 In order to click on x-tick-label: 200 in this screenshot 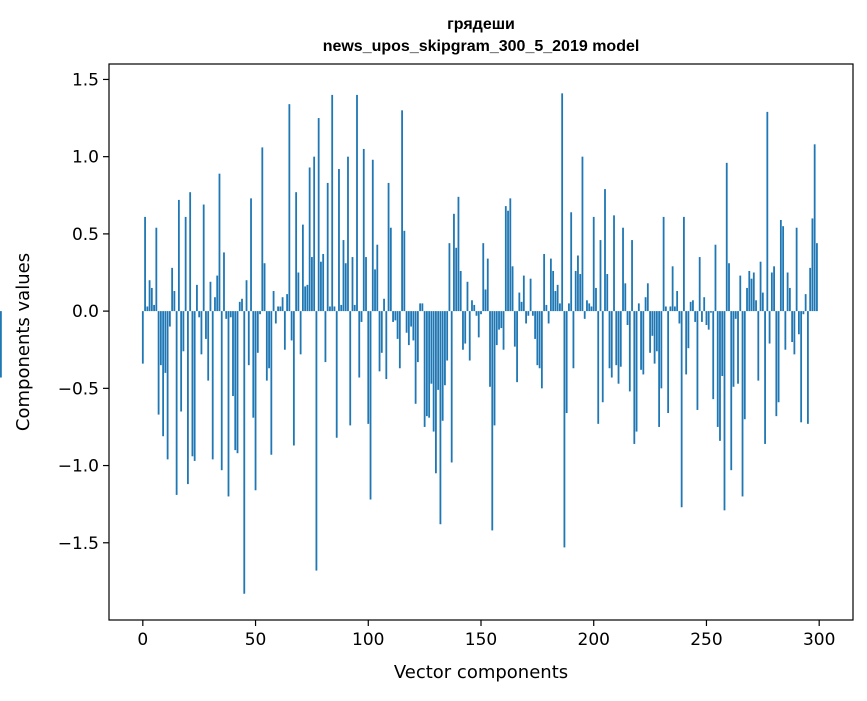, I will do `click(594, 640)`.